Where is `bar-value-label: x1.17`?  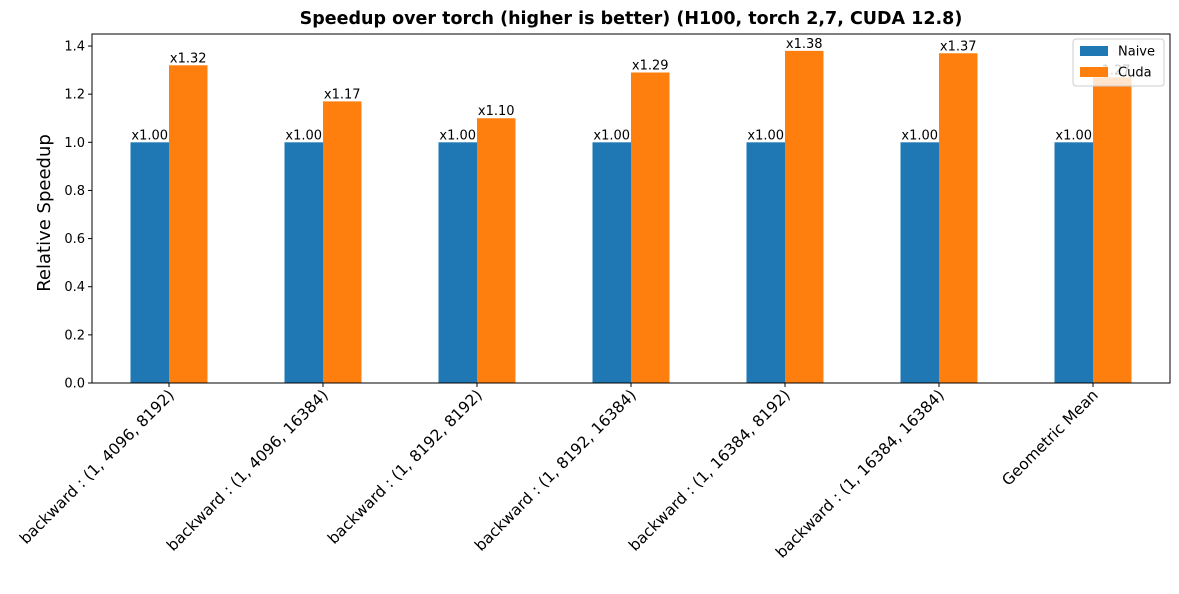 bar-value-label: x1.17 is located at coordinates (342, 94).